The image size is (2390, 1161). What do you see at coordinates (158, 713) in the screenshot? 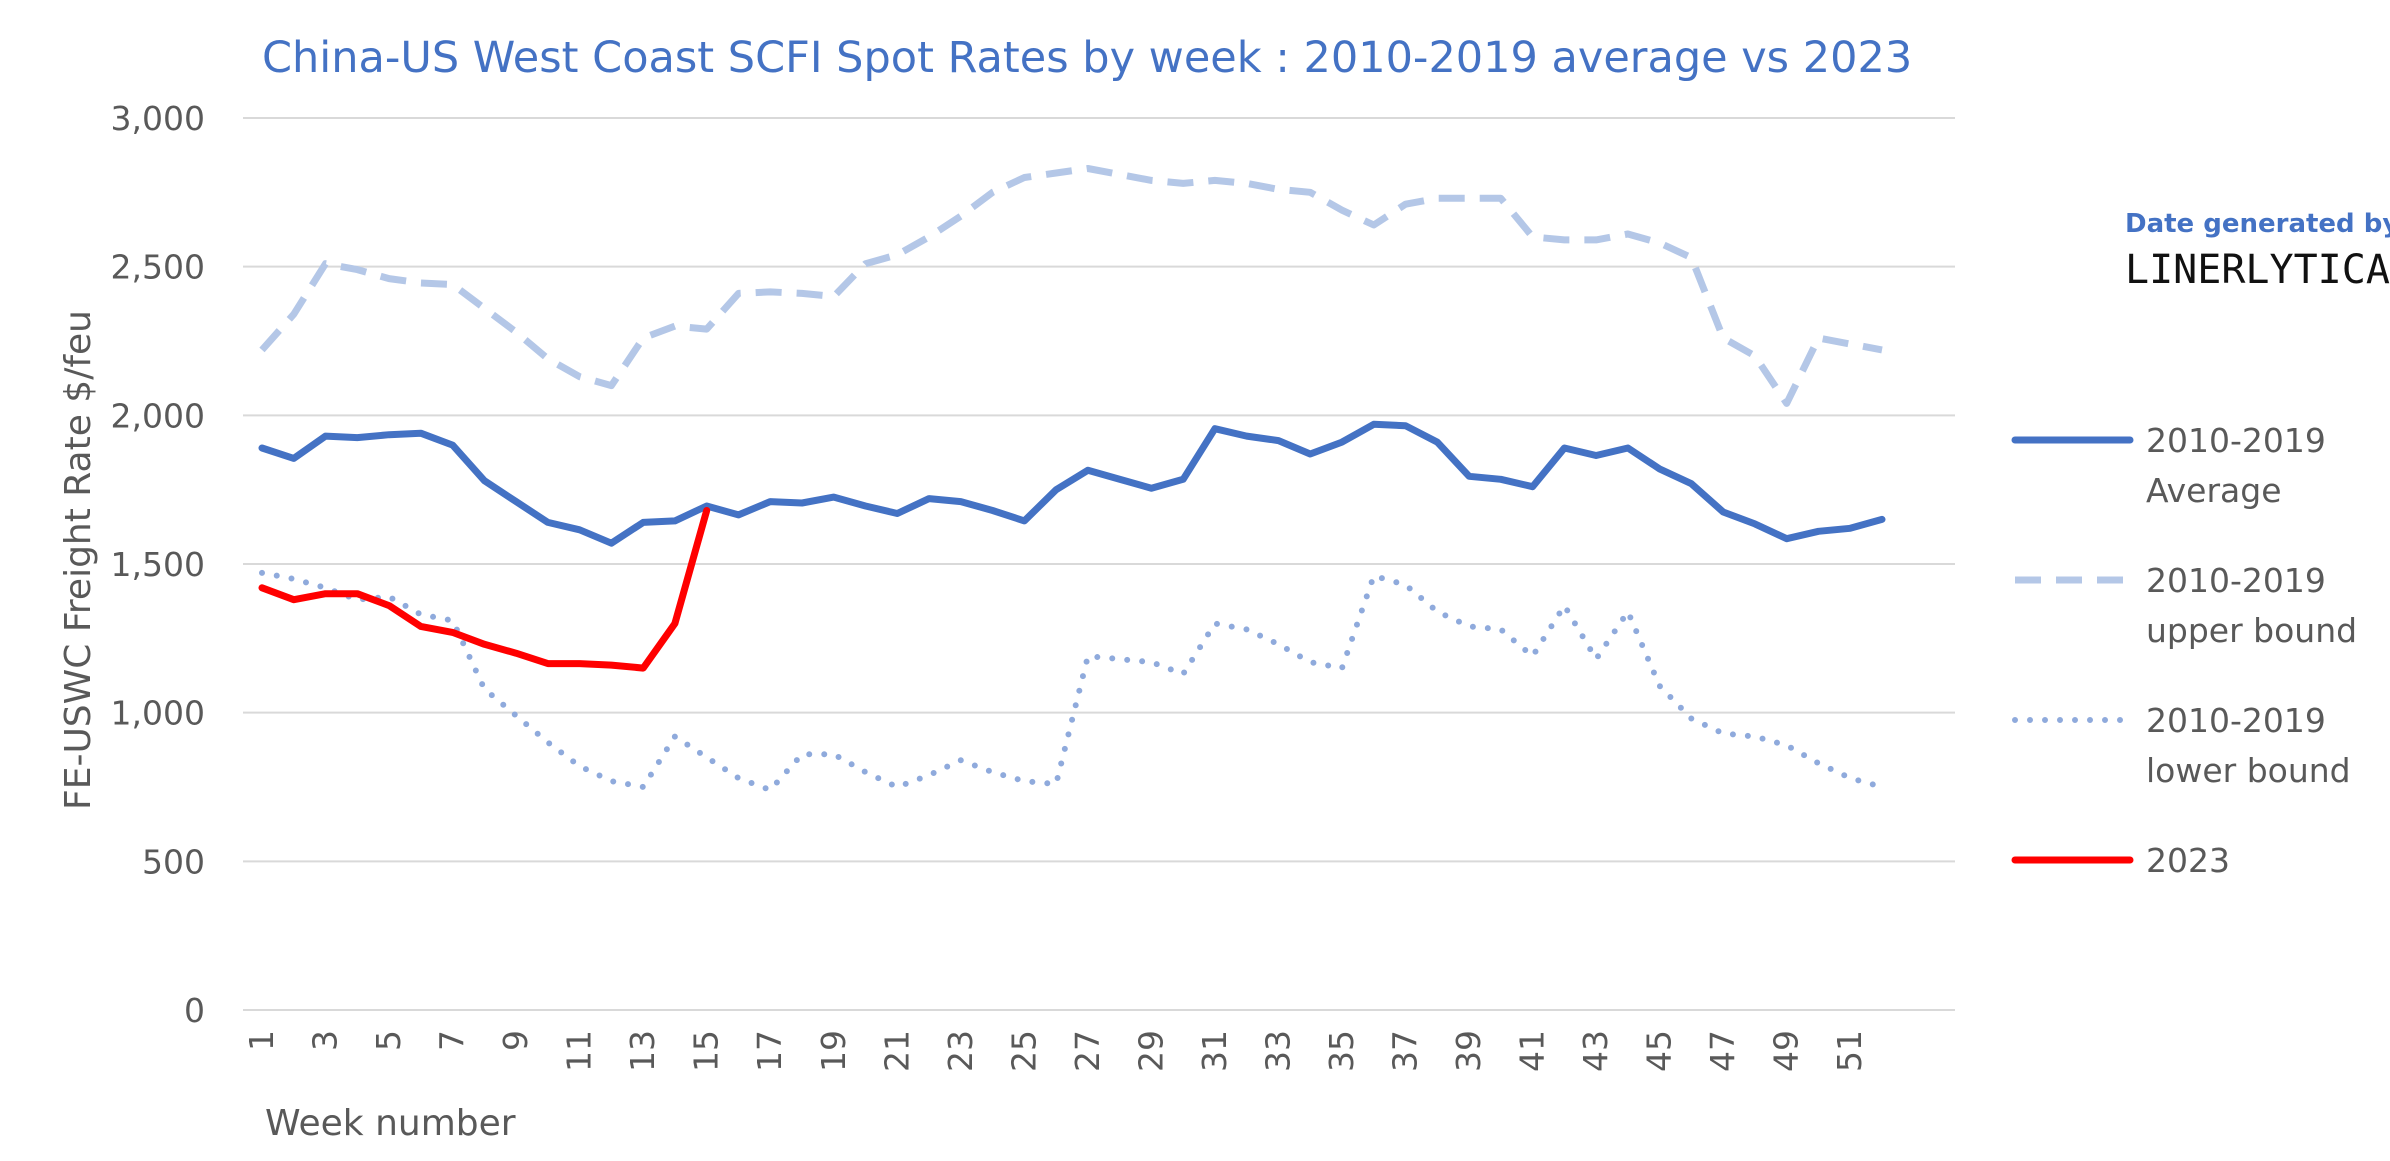
I see `y-tick-label: 1,000` at bounding box center [158, 713].